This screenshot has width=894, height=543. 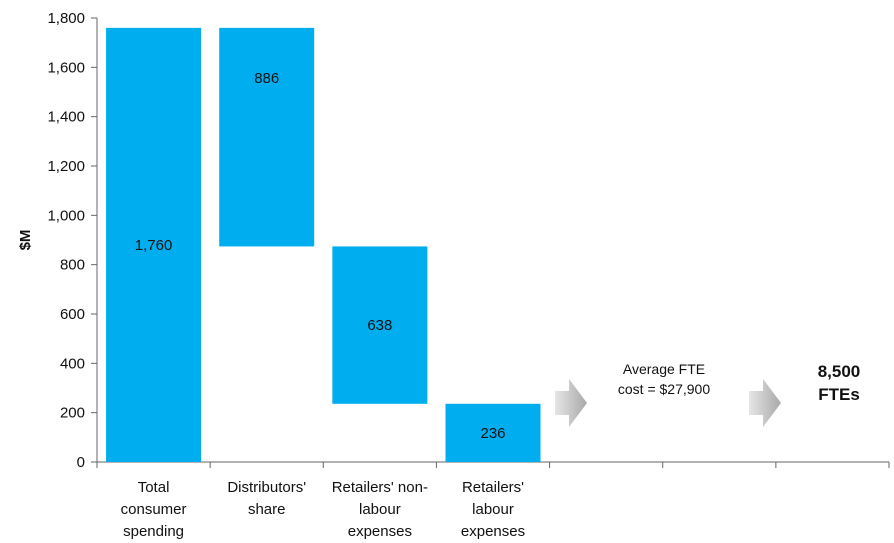 I want to click on x-axis, so click(x=493, y=464).